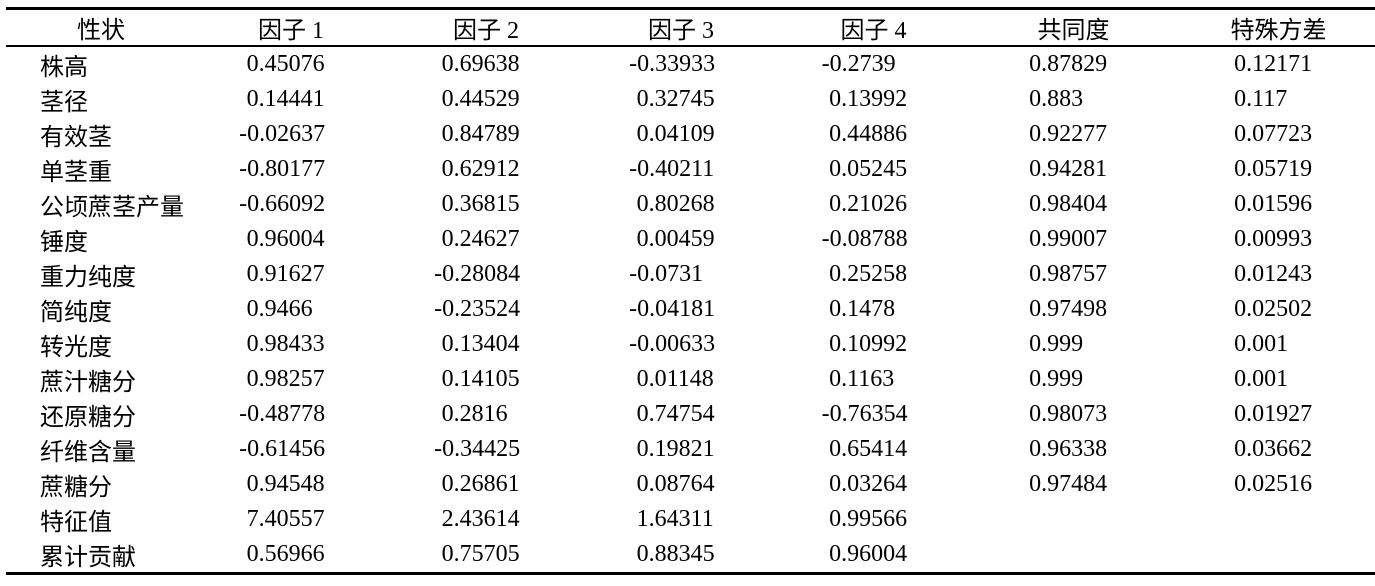 This screenshot has width=1375, height=586. I want to click on value-cell: 0.08764, so click(681, 484).